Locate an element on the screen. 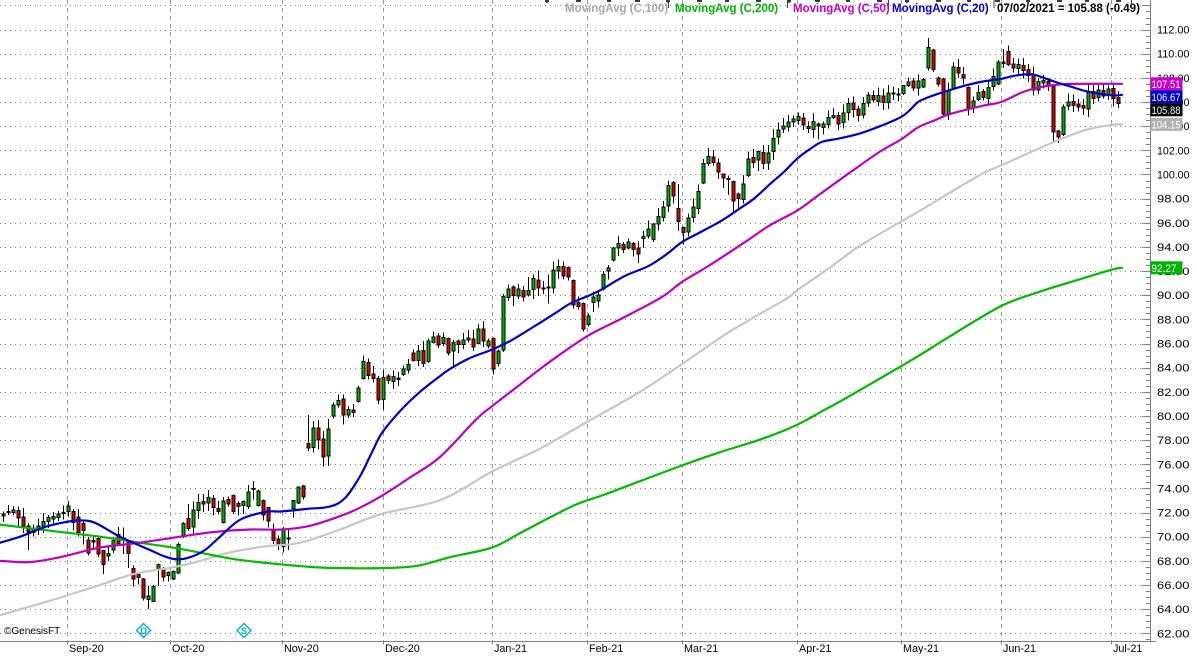 This screenshot has height=659, width=1197. svg-text: D is located at coordinates (143, 631).